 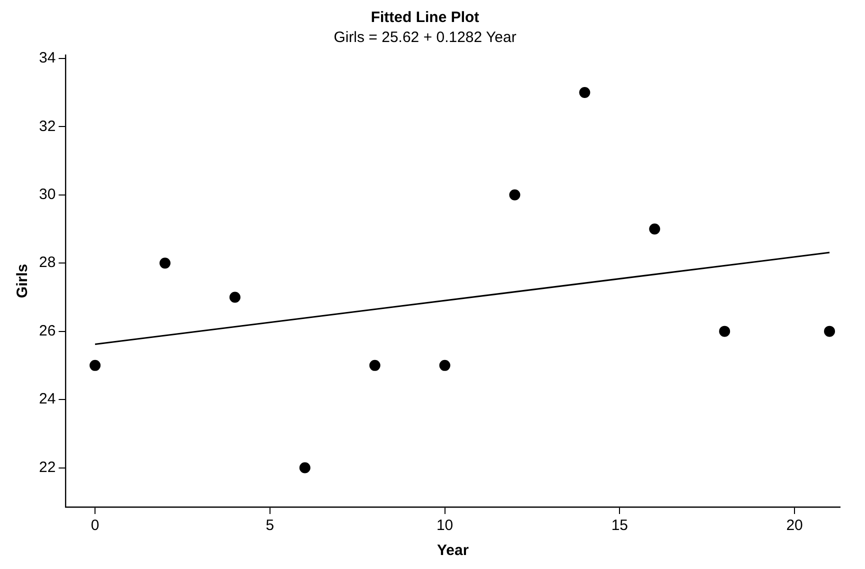 I want to click on y-tick-label: 32, so click(x=47, y=126).